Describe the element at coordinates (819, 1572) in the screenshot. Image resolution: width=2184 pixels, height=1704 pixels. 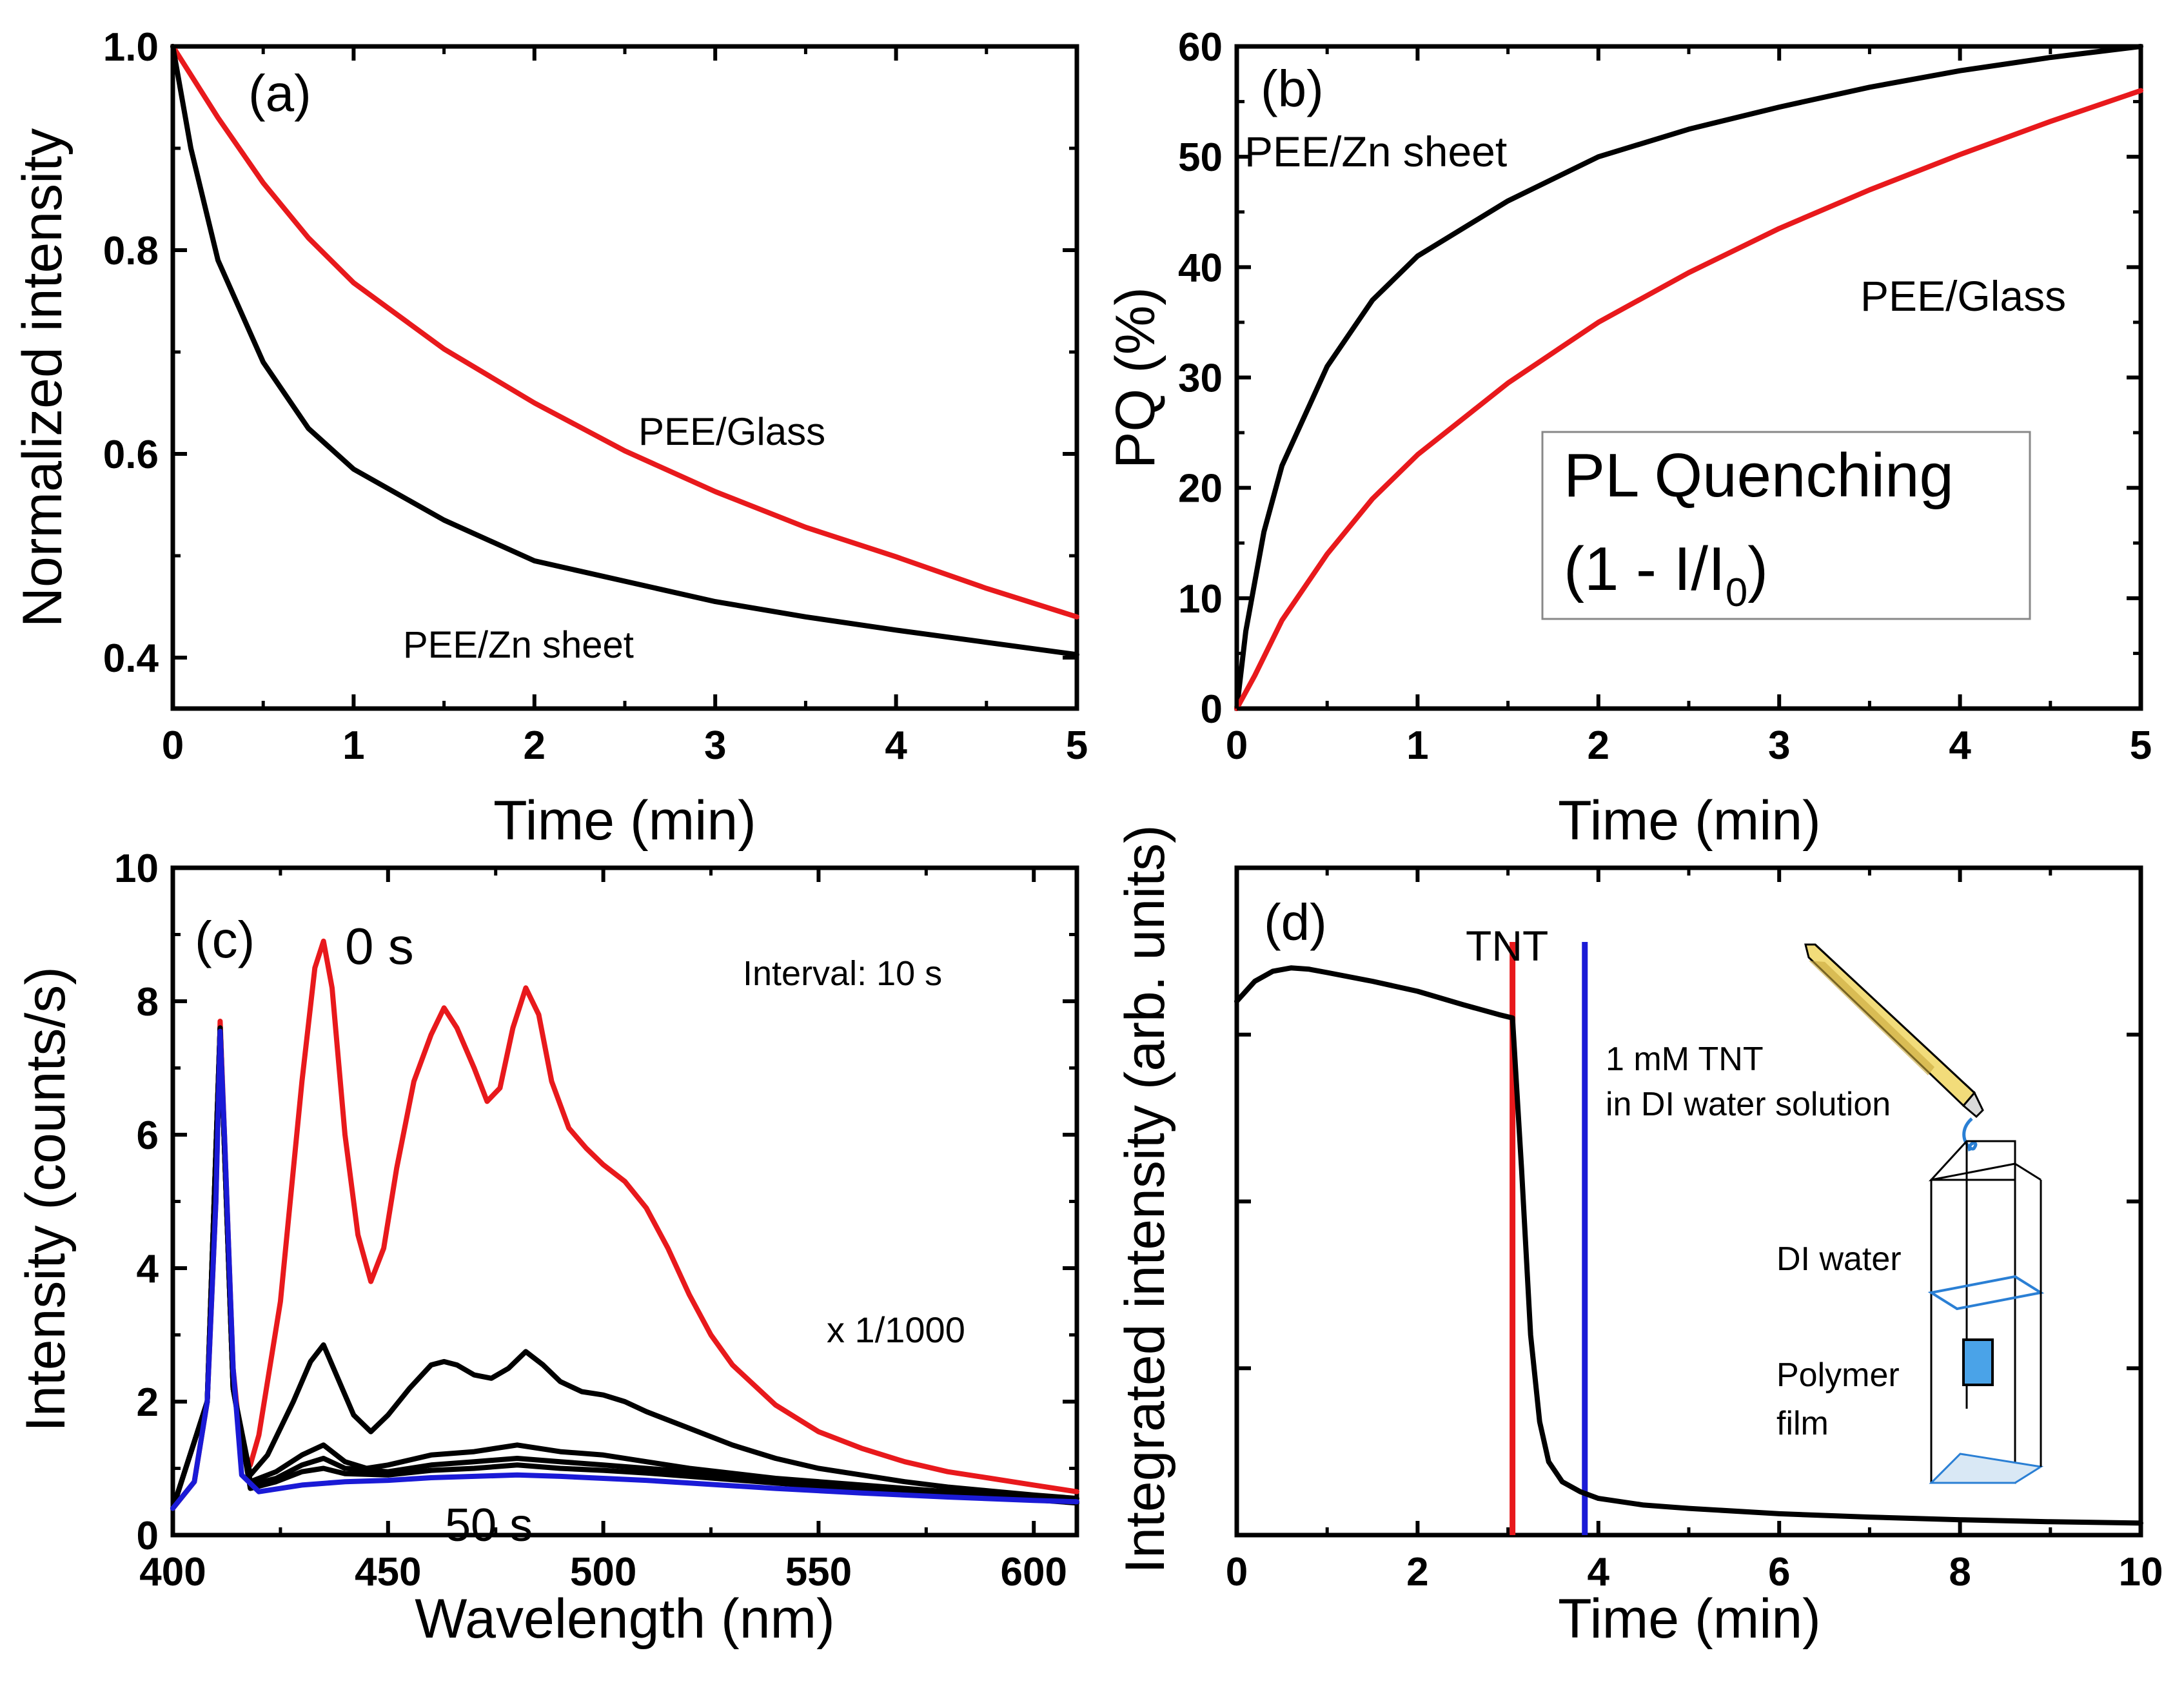
I see `x-tick-label-c: 550` at that location.